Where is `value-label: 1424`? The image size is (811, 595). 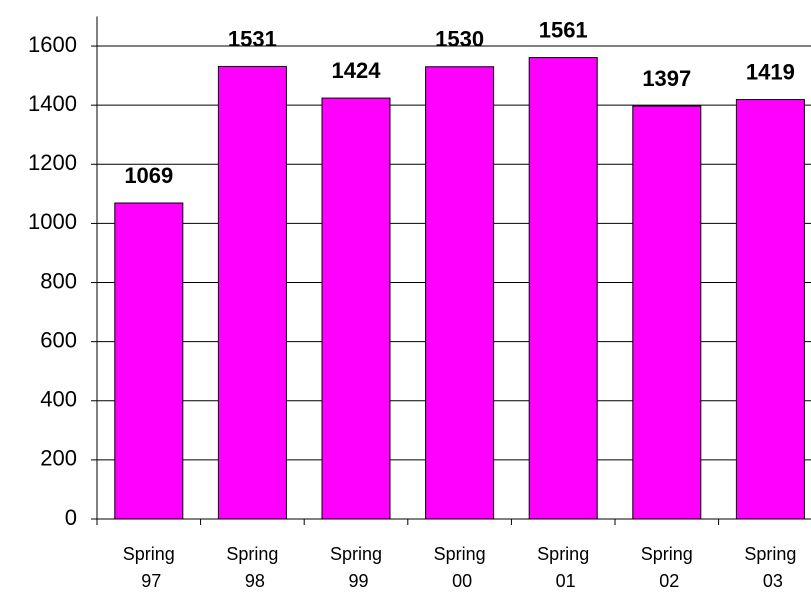 value-label: 1424 is located at coordinates (357, 70).